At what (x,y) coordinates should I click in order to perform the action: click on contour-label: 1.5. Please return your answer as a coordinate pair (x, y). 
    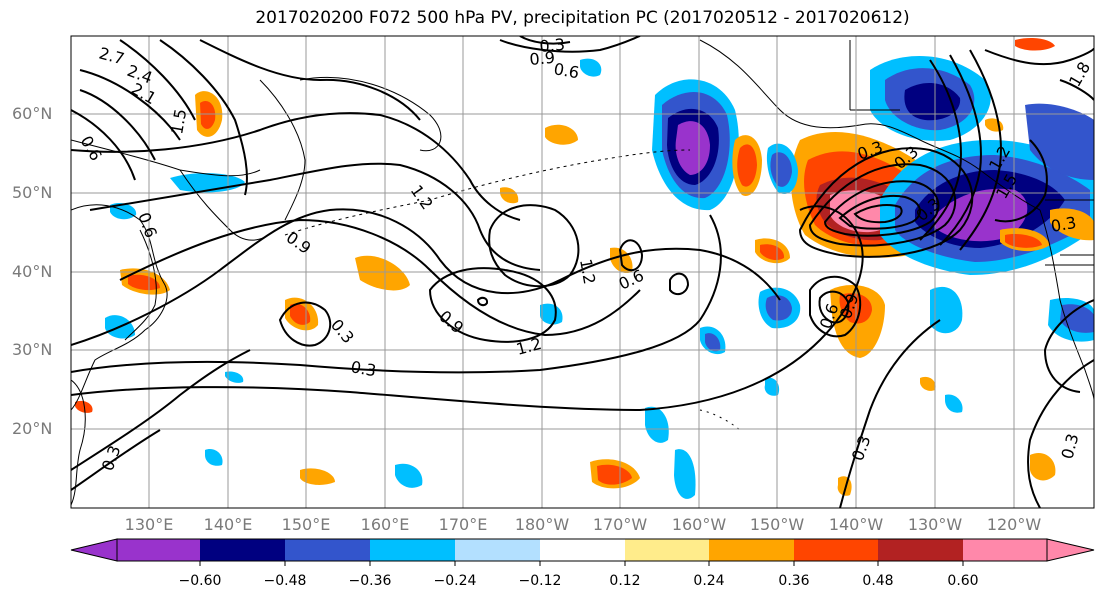
    Looking at the image, I should click on (178, 121).